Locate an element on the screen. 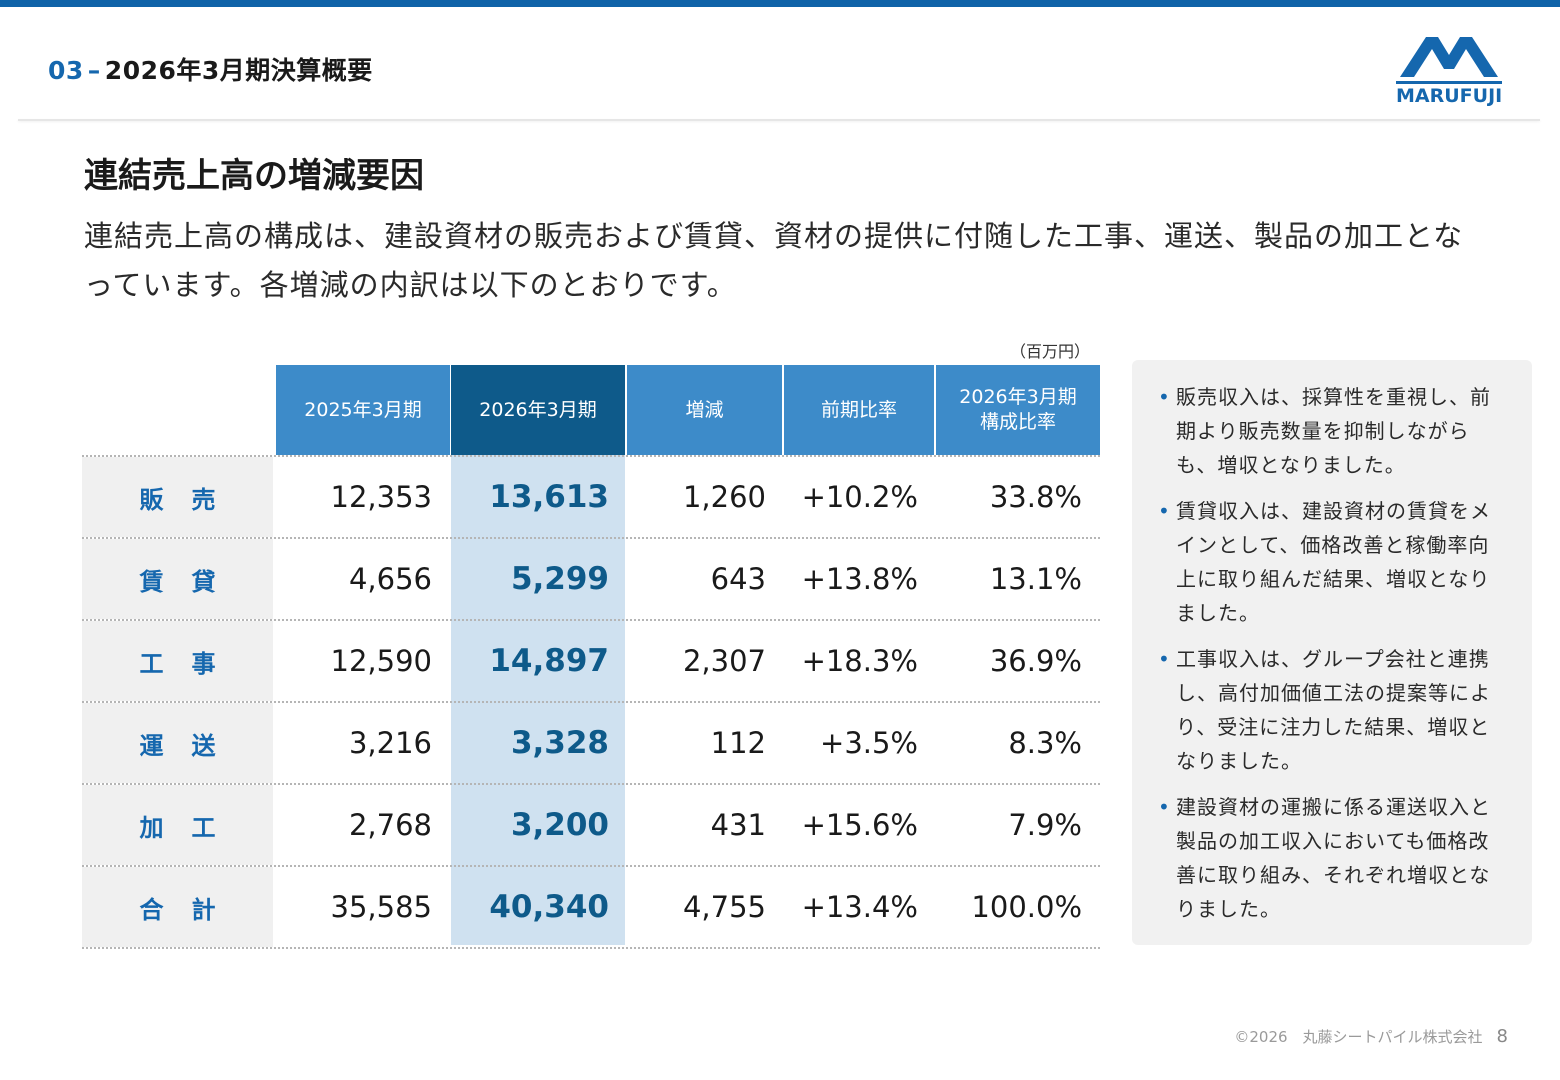 Image resolution: width=1560 pixels, height=1080 pixels. row-label: 加工 is located at coordinates (177, 825).